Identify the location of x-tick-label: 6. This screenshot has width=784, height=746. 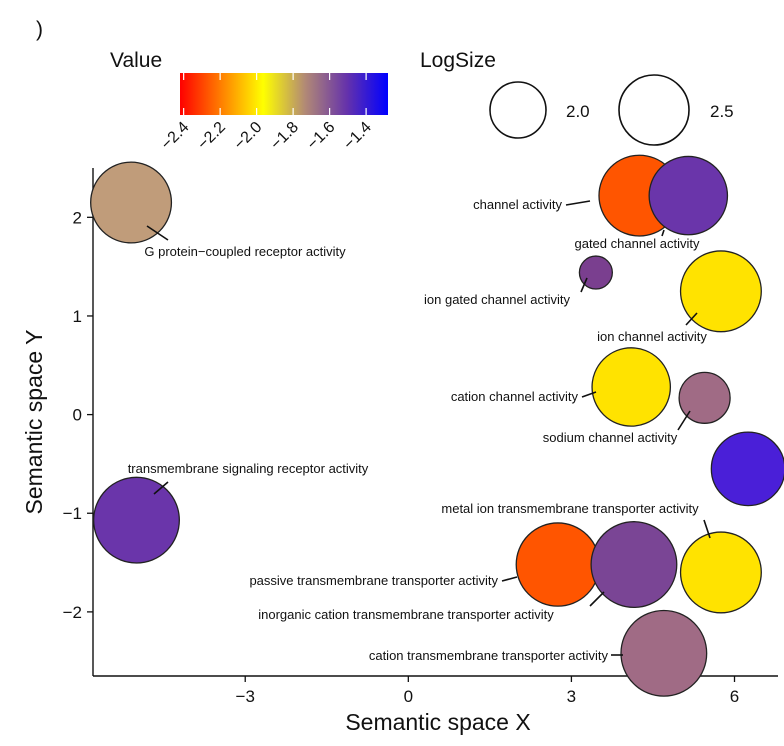
(734, 696).